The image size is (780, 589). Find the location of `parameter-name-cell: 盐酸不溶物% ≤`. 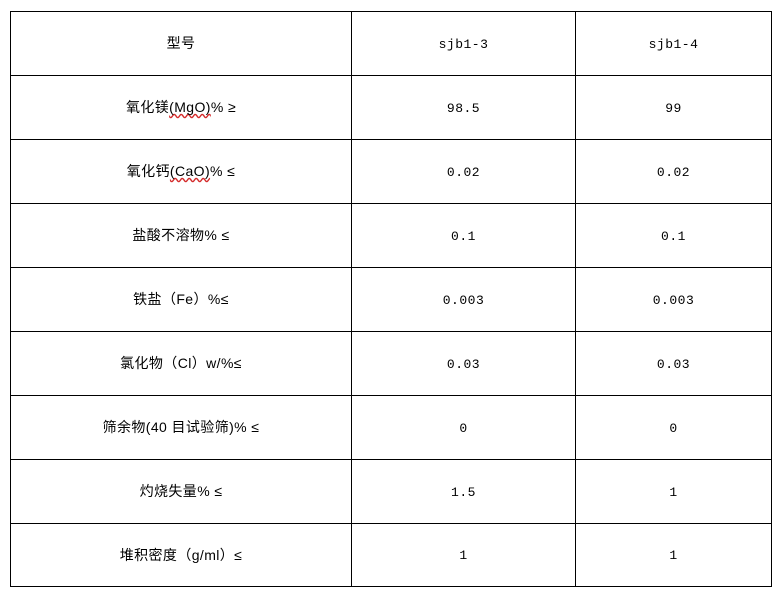

parameter-name-cell: 盐酸不溶物% ≤ is located at coordinates (181, 235).